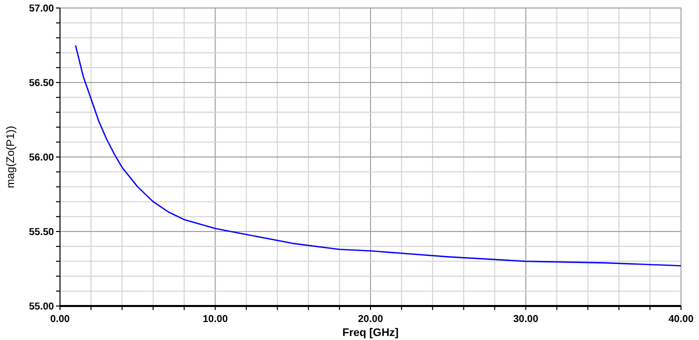 This screenshot has width=699, height=340. I want to click on x-tick-label: 40.00, so click(681, 319).